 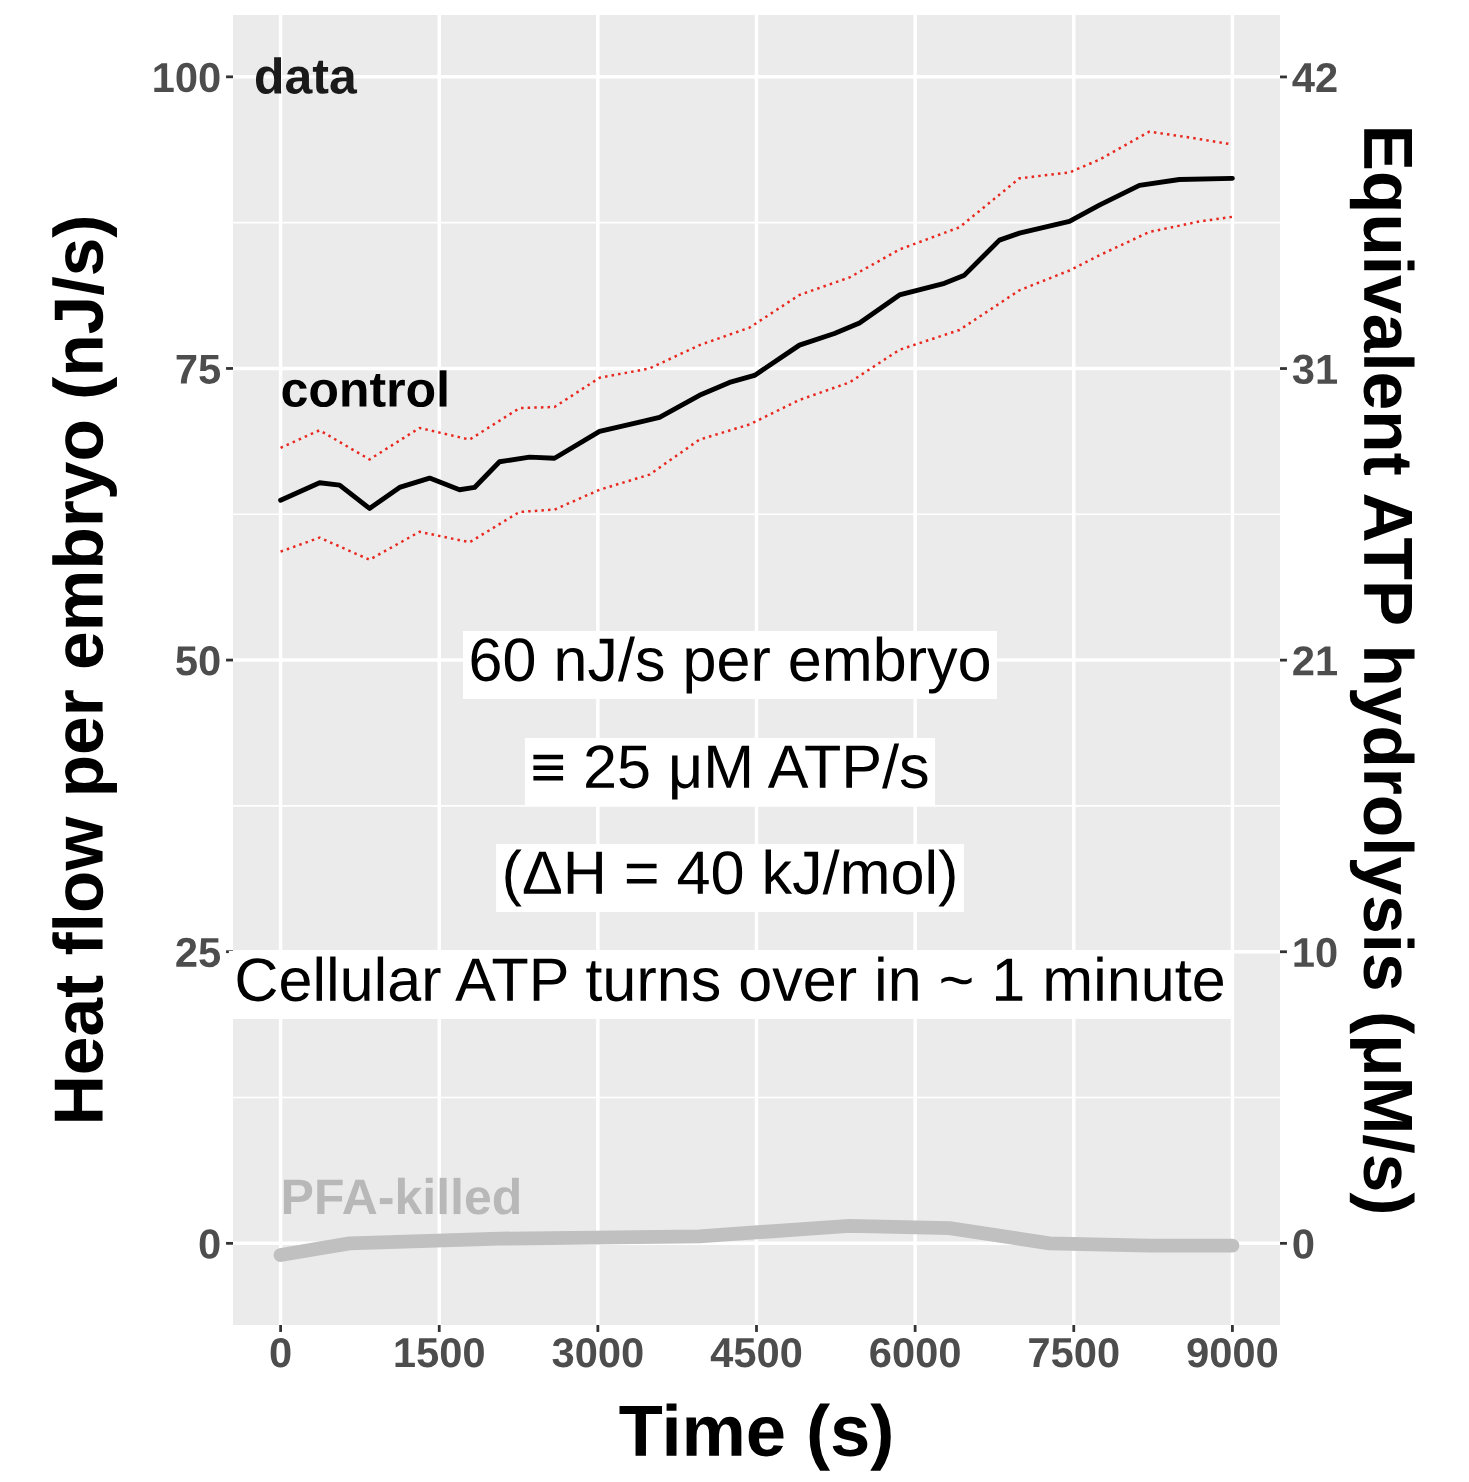 What do you see at coordinates (401, 1196) in the screenshot?
I see `series-label: PFA-killed` at bounding box center [401, 1196].